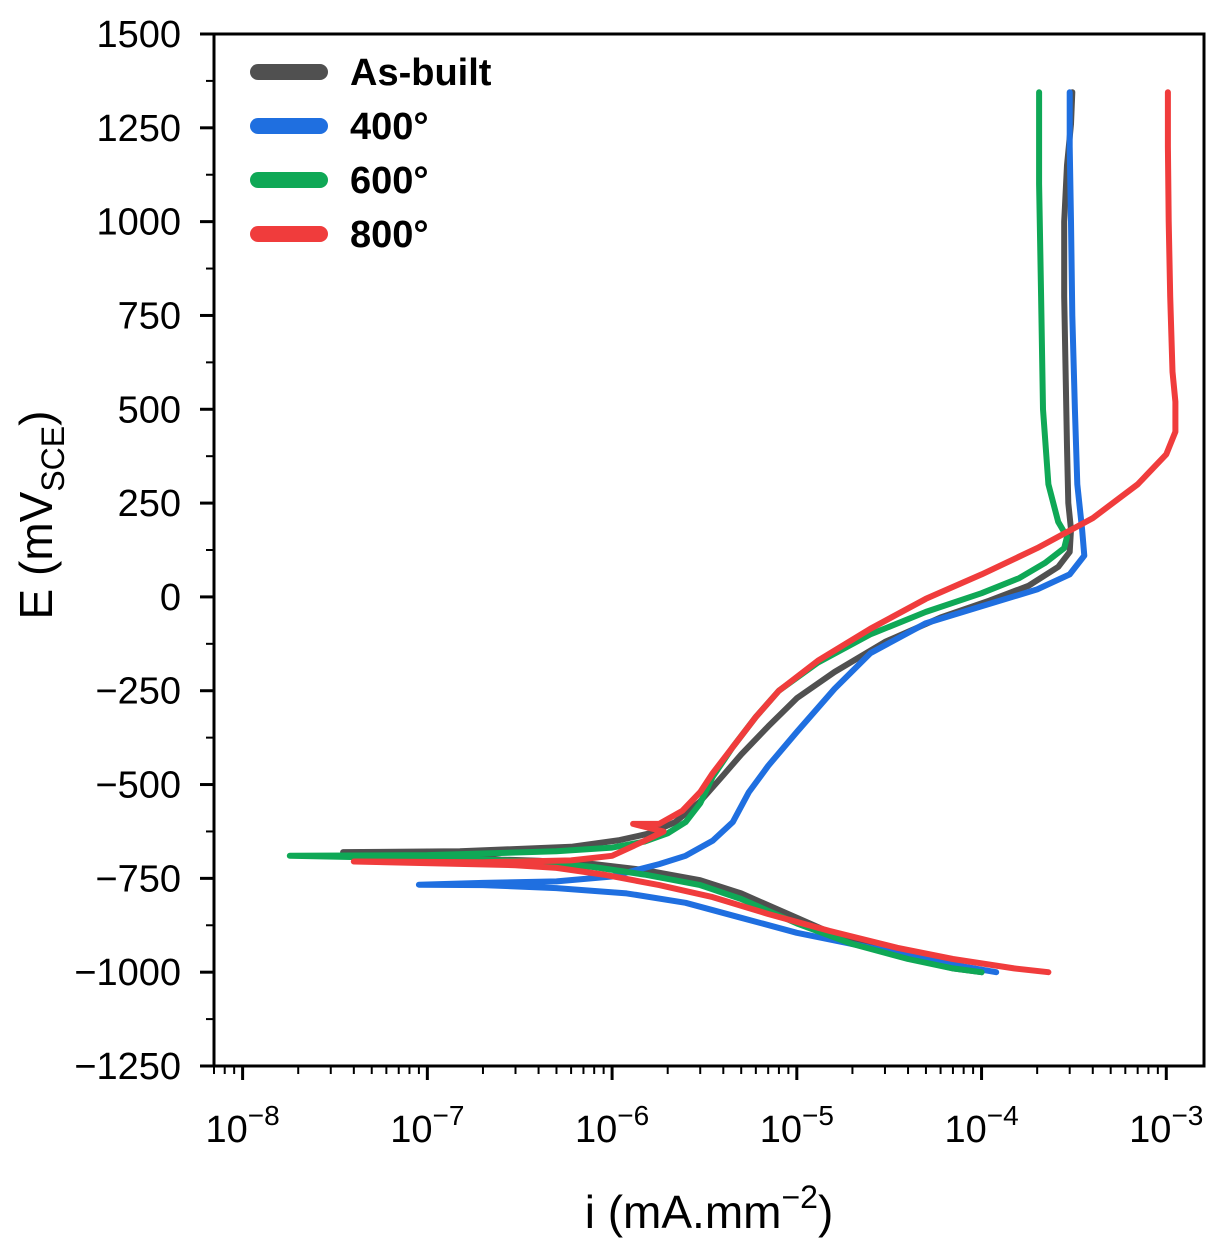 This screenshot has height=1257, width=1217. What do you see at coordinates (243, 1125) in the screenshot?
I see `x-tick-label: 10⁻⁸` at bounding box center [243, 1125].